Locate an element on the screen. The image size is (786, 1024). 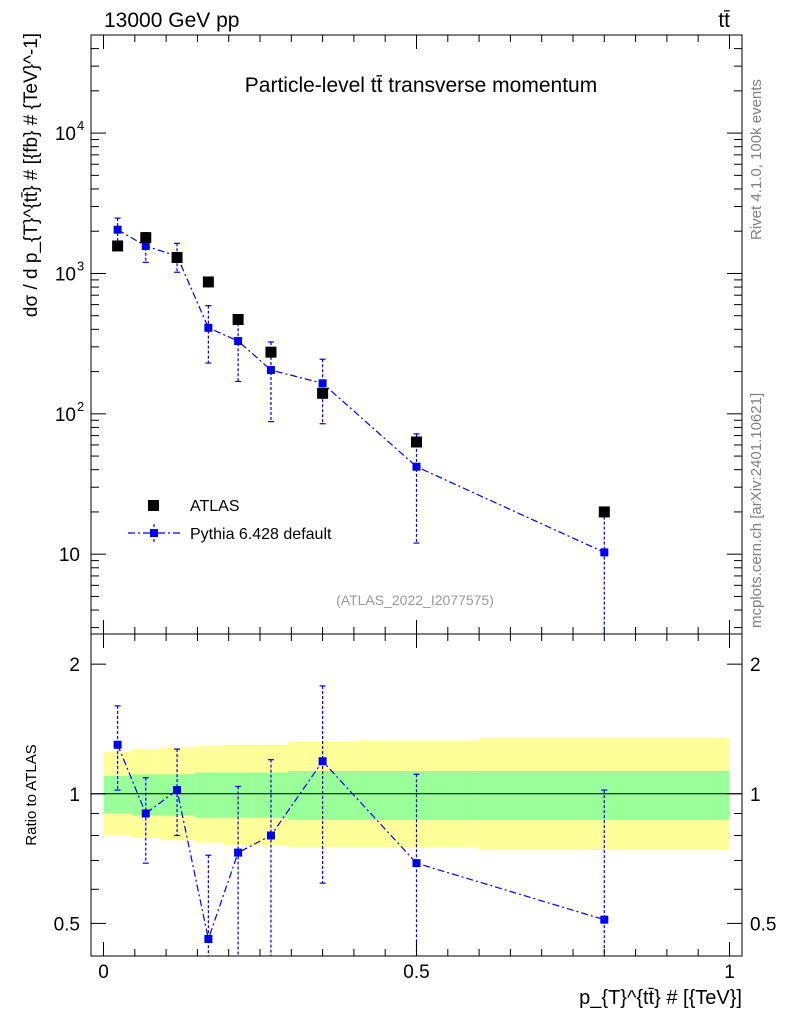
reference-label: (ATLAS_2022_I2077575) is located at coordinates (415, 600).